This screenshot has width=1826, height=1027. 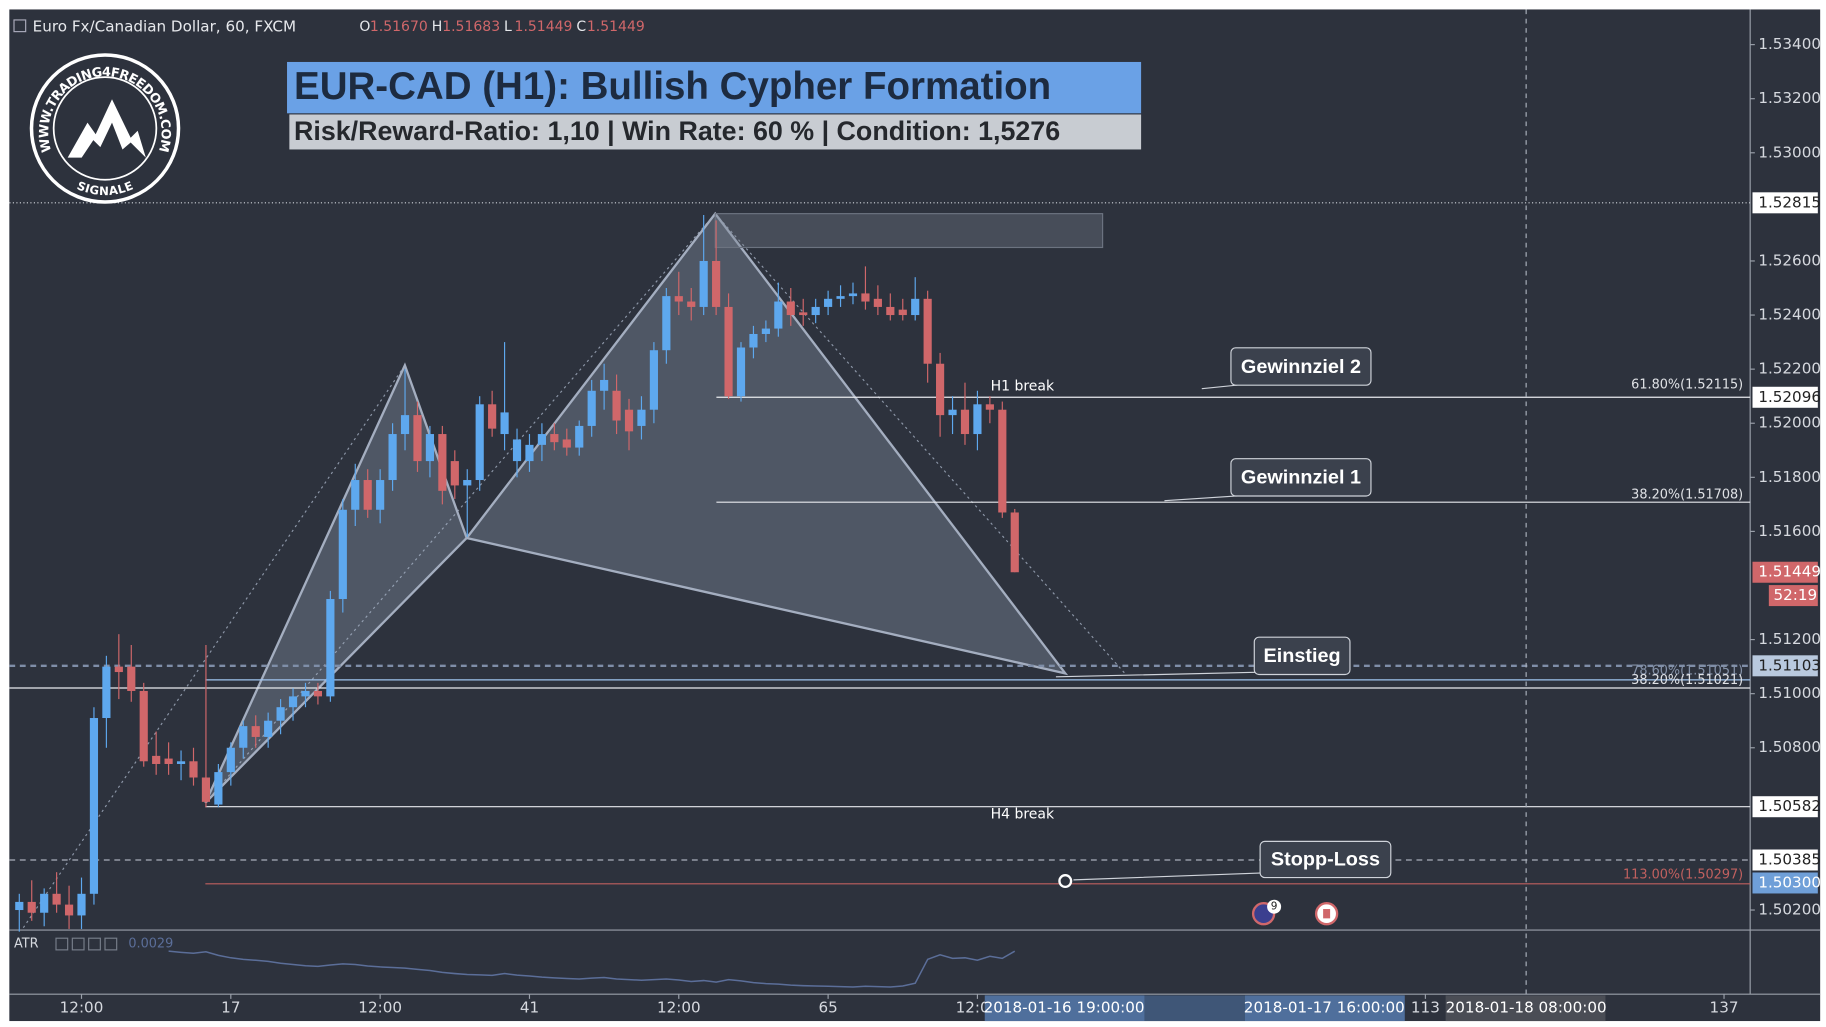 I want to click on y-tick-label: 1.52200, so click(x=1789, y=369).